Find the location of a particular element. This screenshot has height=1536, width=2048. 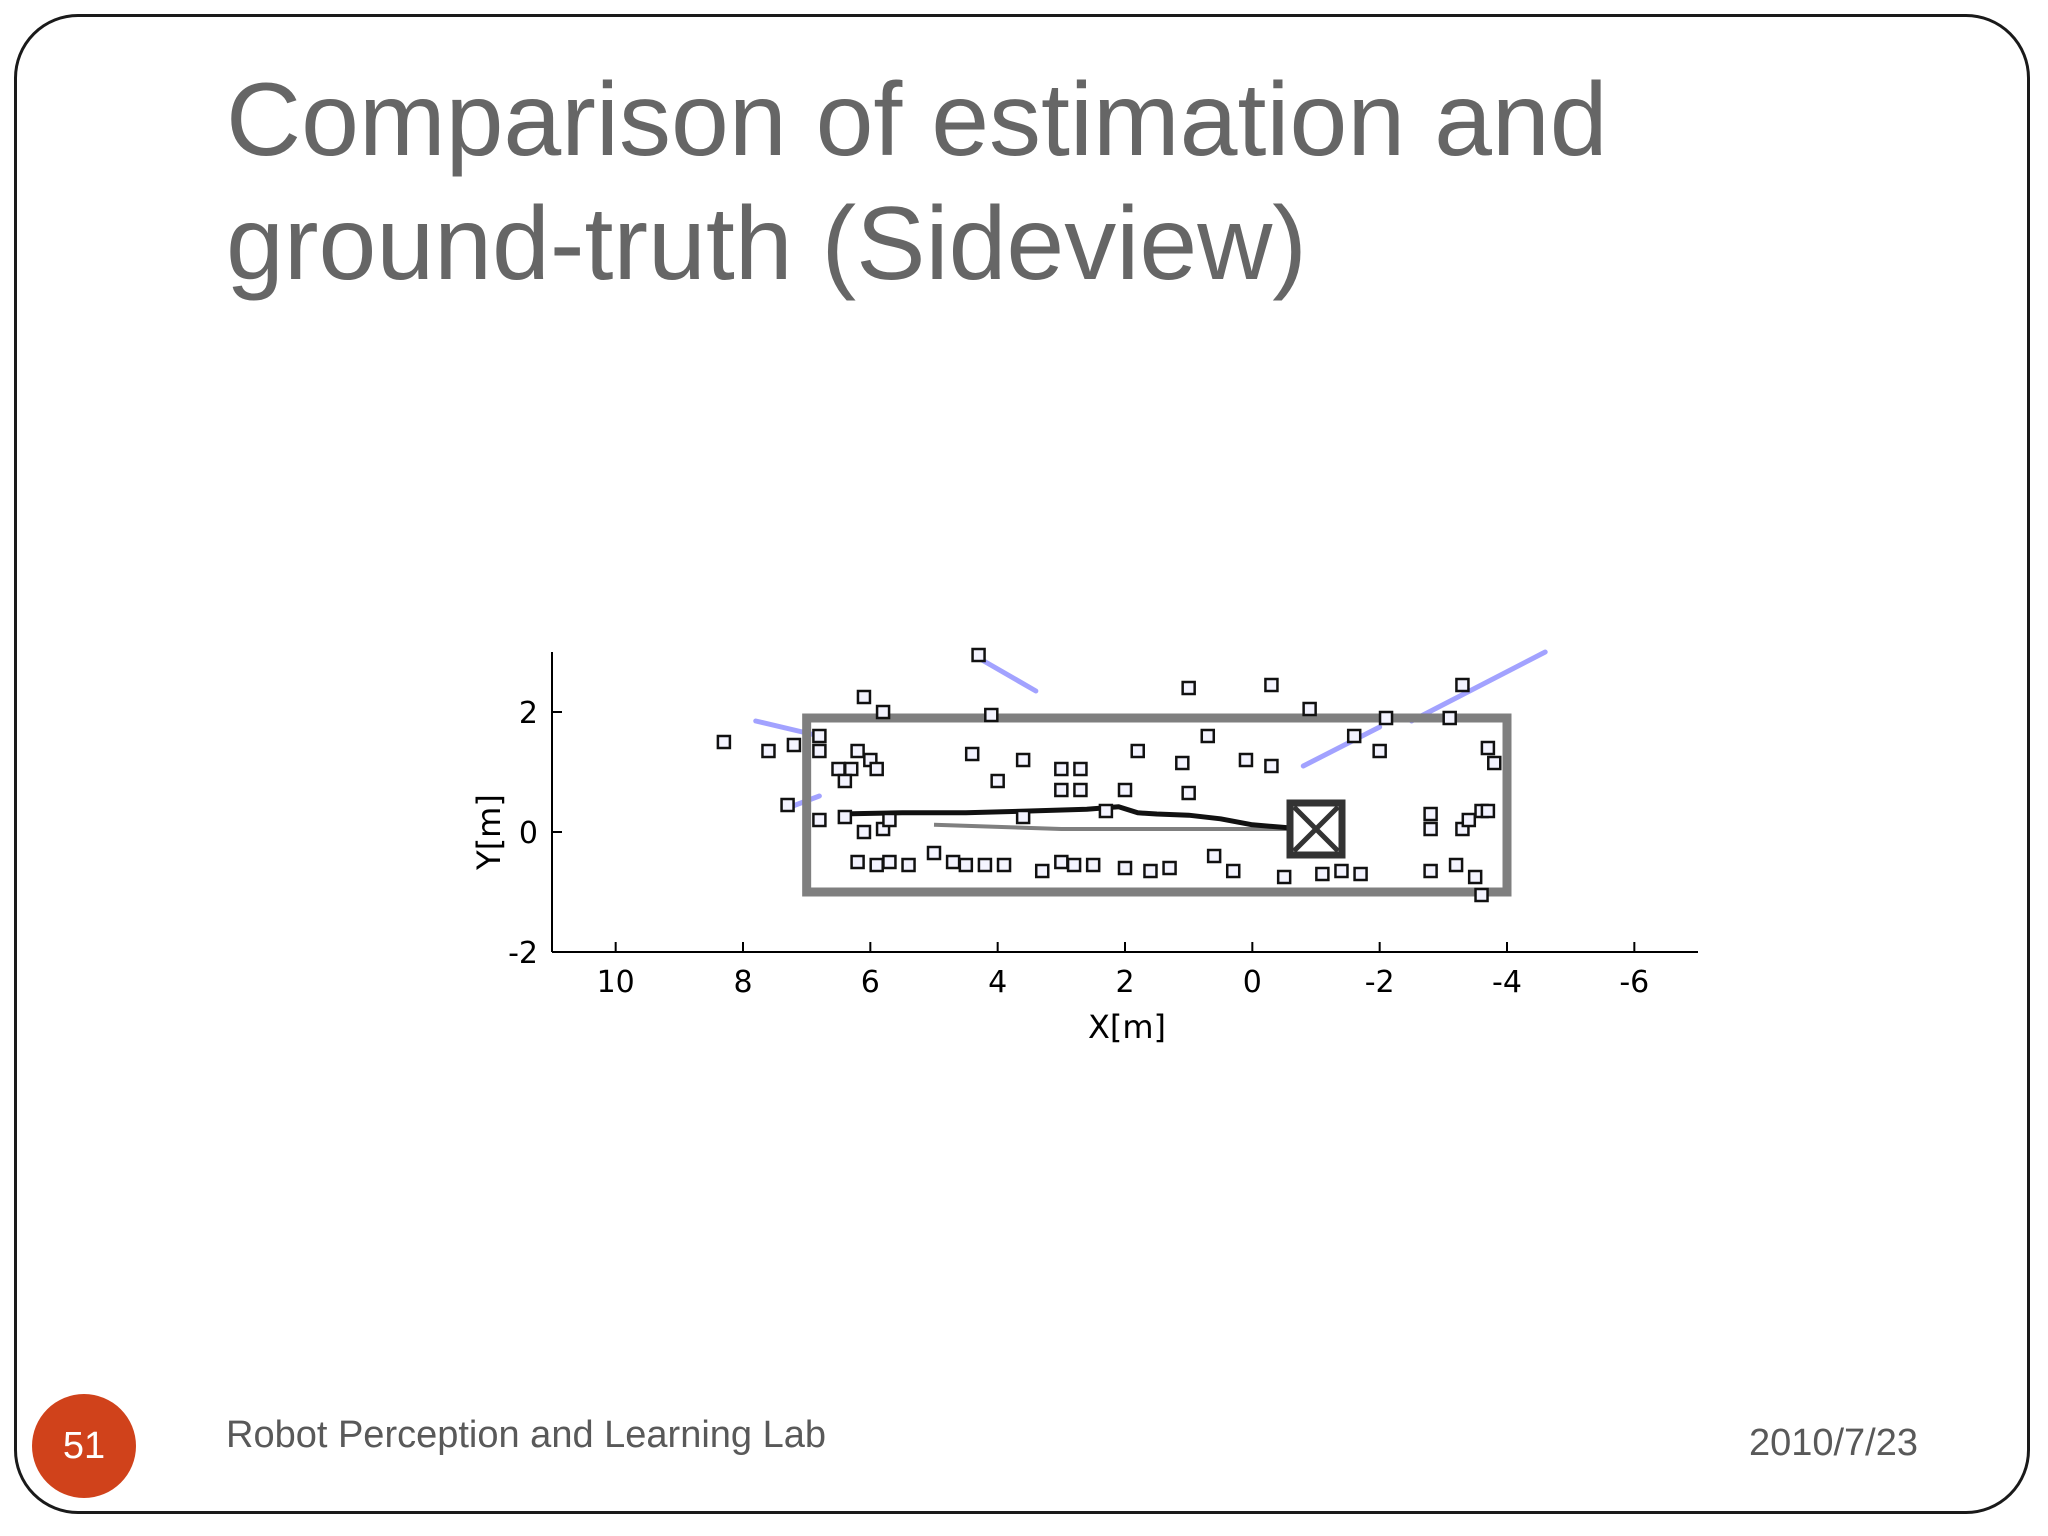

robot-pose-cross-b is located at coordinates (1316, 829).